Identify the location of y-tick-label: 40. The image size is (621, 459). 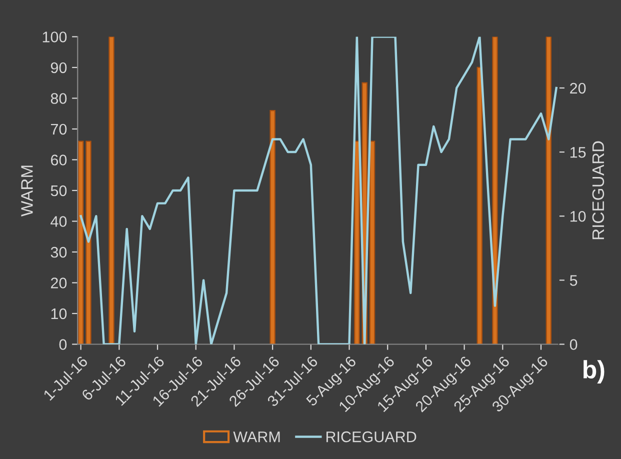
(58, 221).